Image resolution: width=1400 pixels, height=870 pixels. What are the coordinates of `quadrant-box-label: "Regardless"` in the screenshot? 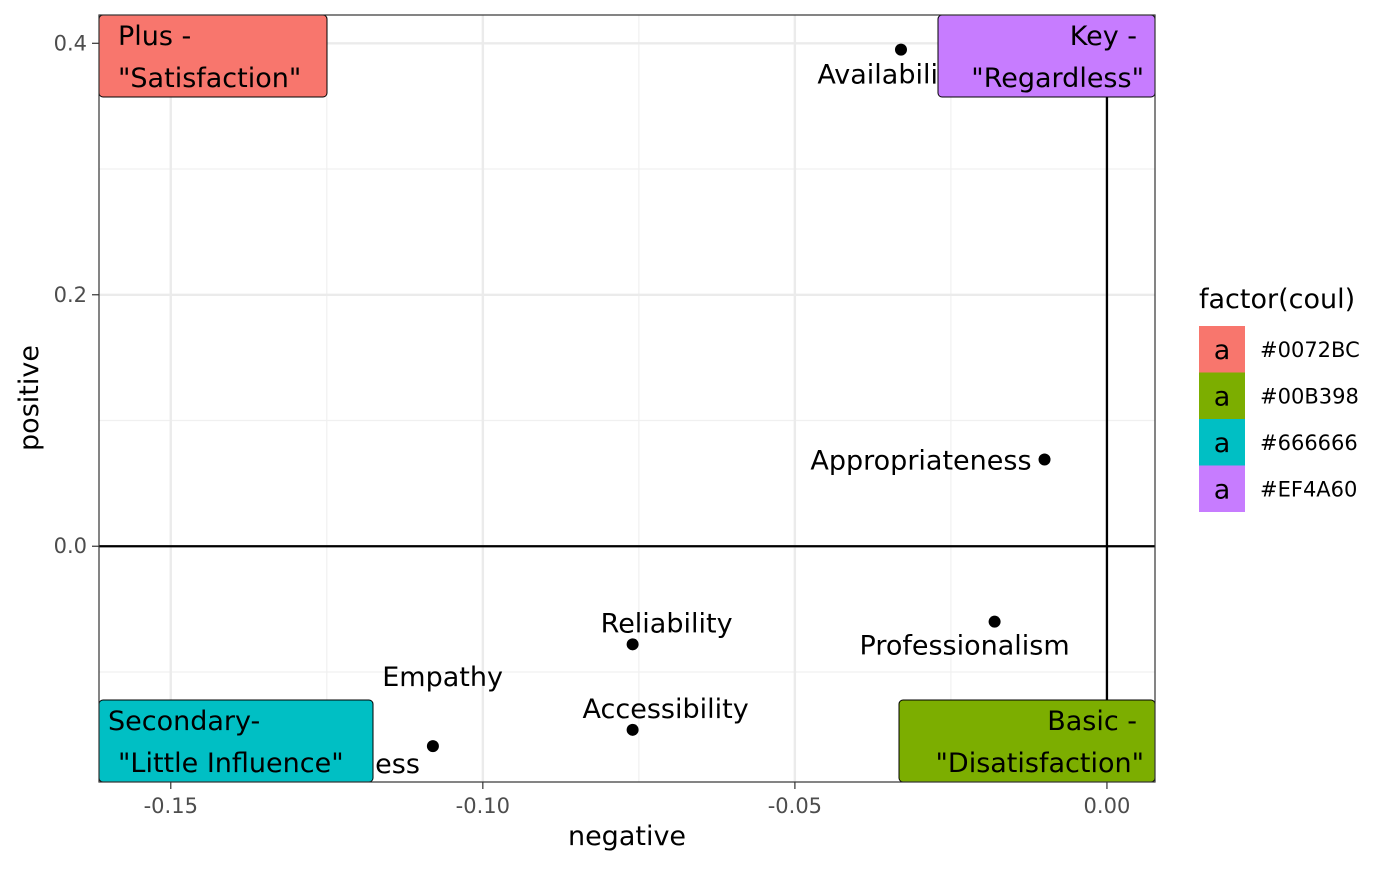 It's located at (1057, 78).